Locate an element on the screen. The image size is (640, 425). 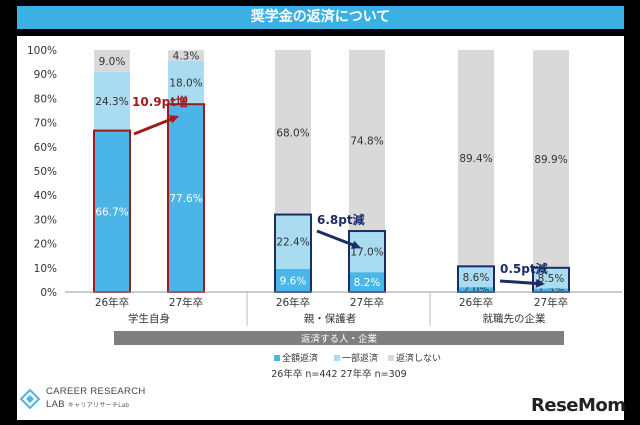
y-tick-label: 40% is located at coordinates (45, 196).